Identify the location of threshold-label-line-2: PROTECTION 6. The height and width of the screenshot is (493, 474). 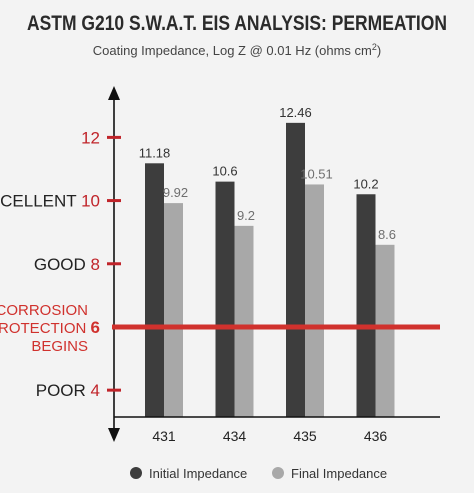
(50, 327).